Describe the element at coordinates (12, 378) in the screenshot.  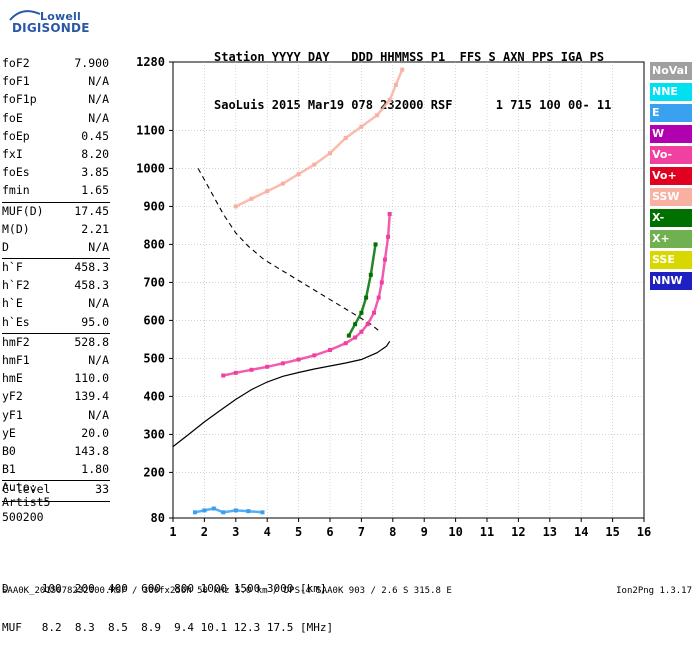
I see `param-label: hmE` at that location.